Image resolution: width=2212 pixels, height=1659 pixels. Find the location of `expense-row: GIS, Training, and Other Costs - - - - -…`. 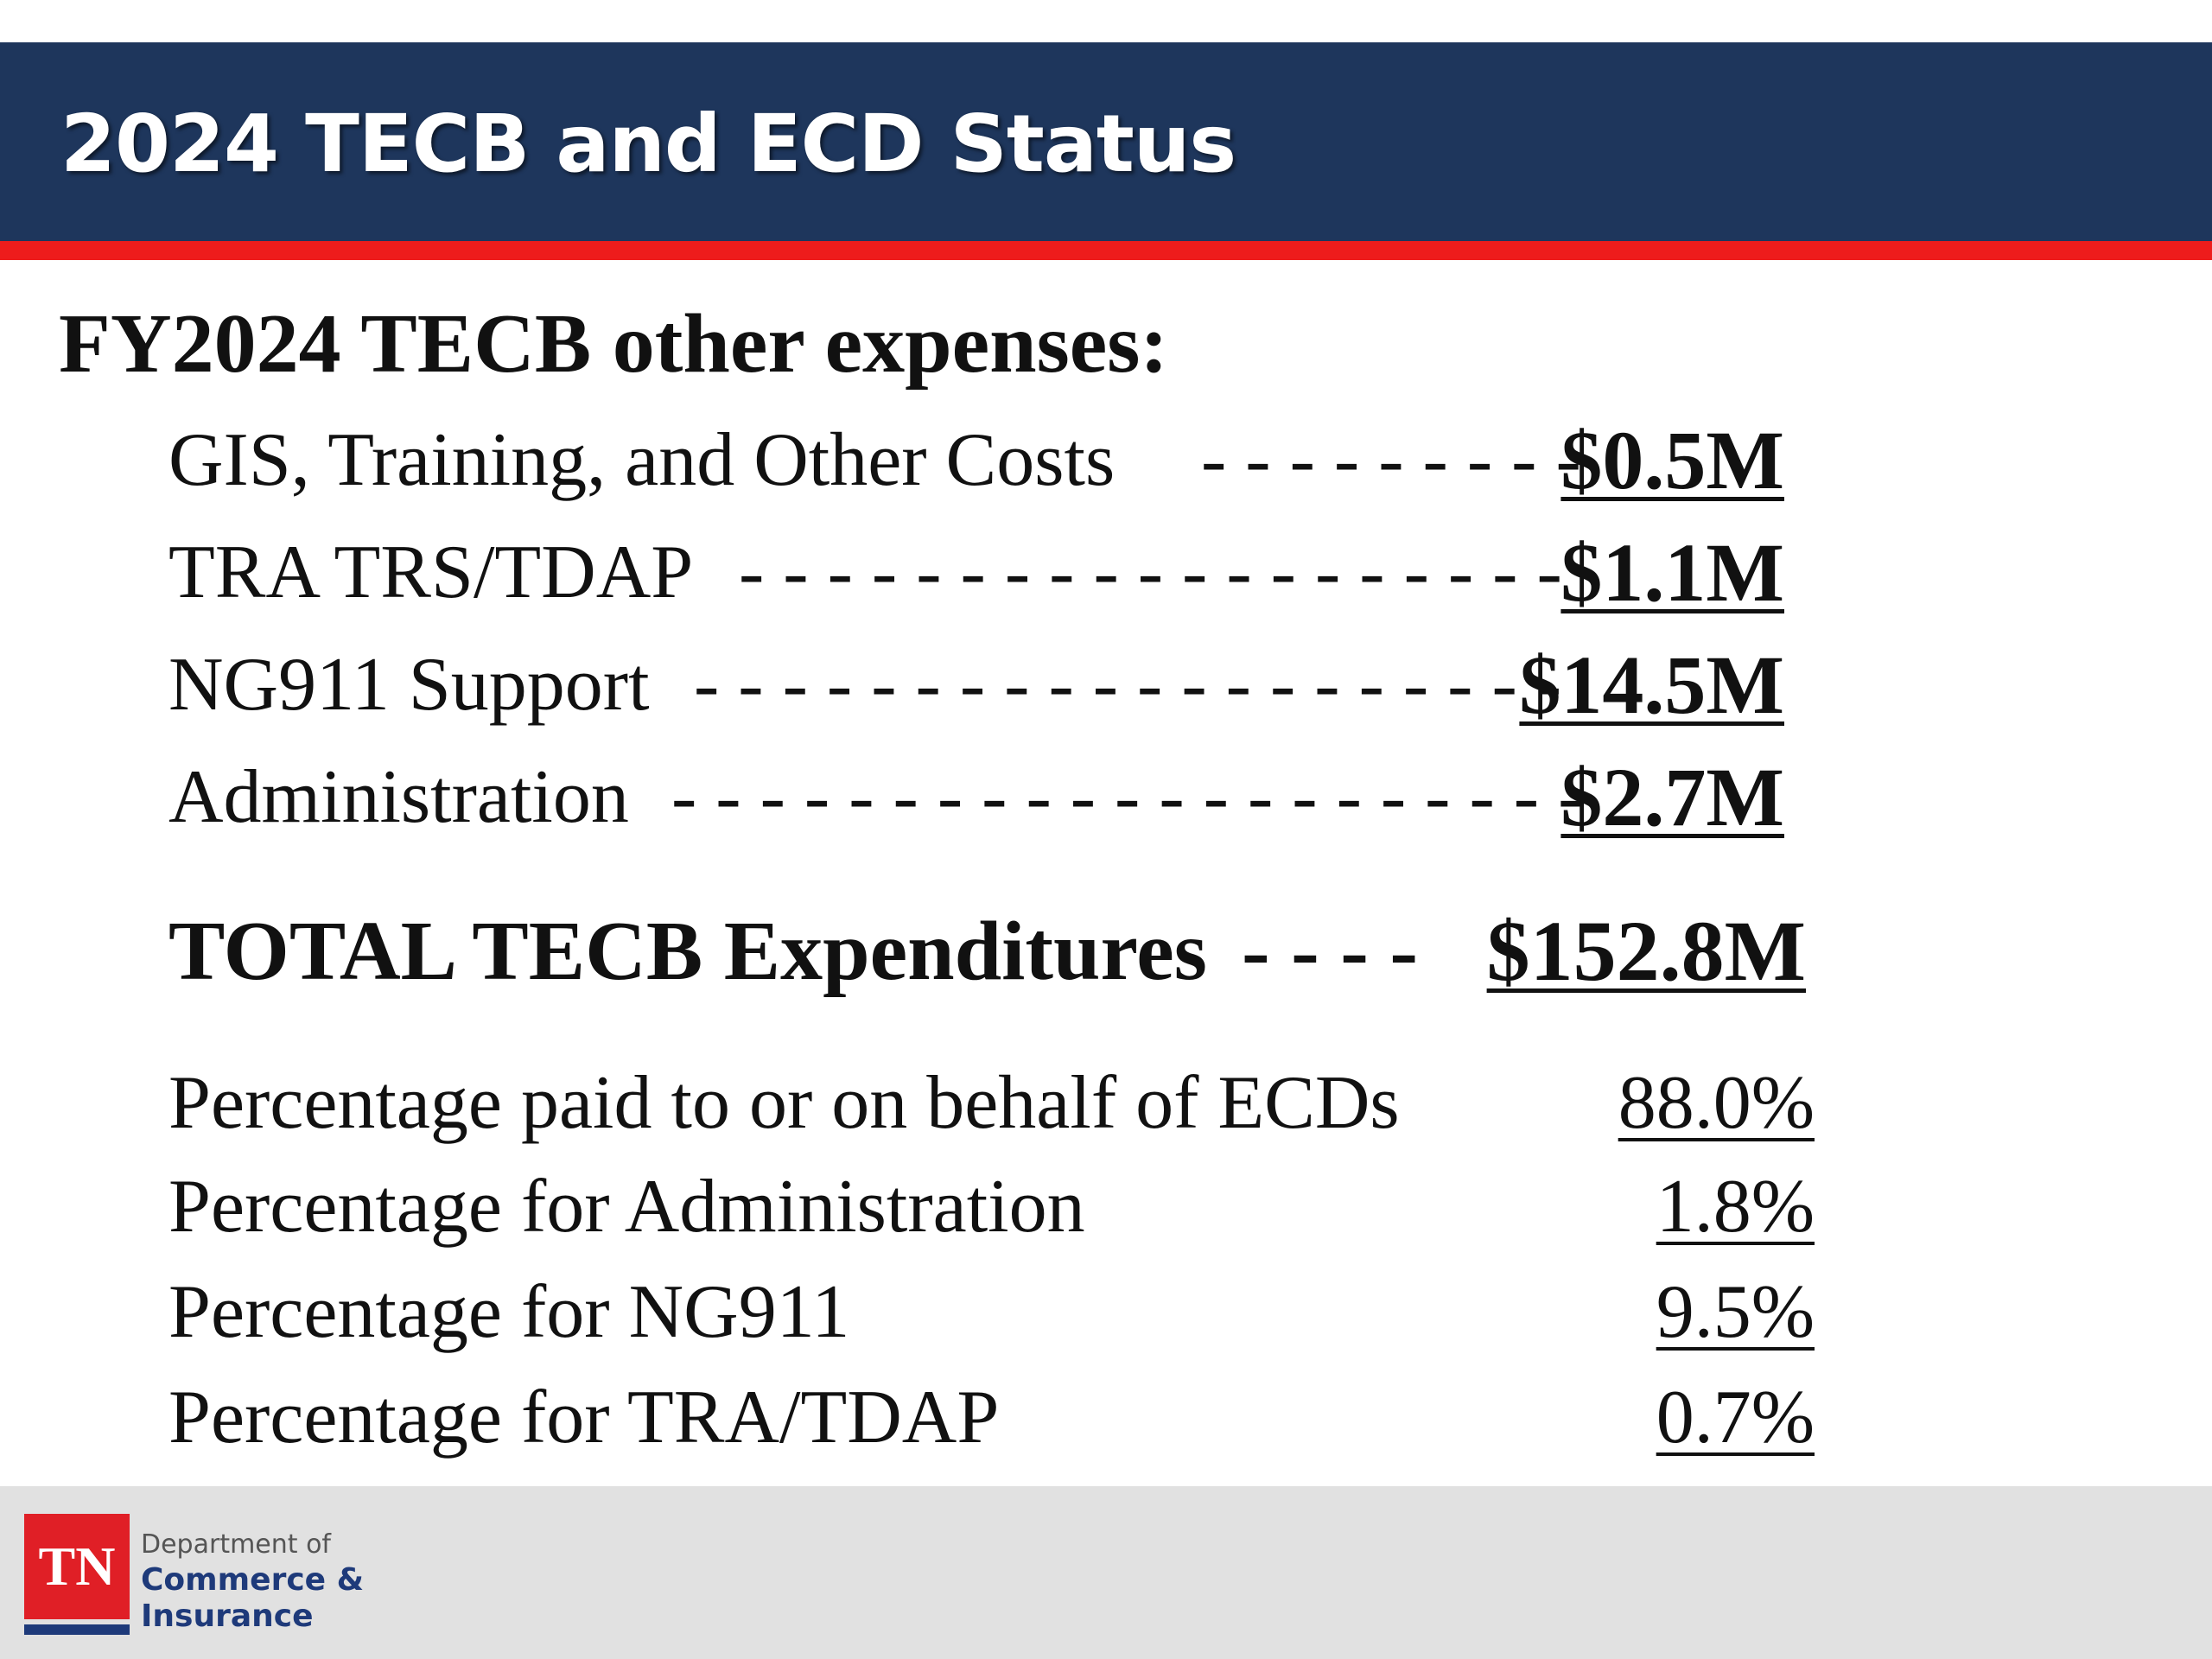

expense-row: GIS, Training, and Other Costs - - - - -… is located at coordinates (976, 460).